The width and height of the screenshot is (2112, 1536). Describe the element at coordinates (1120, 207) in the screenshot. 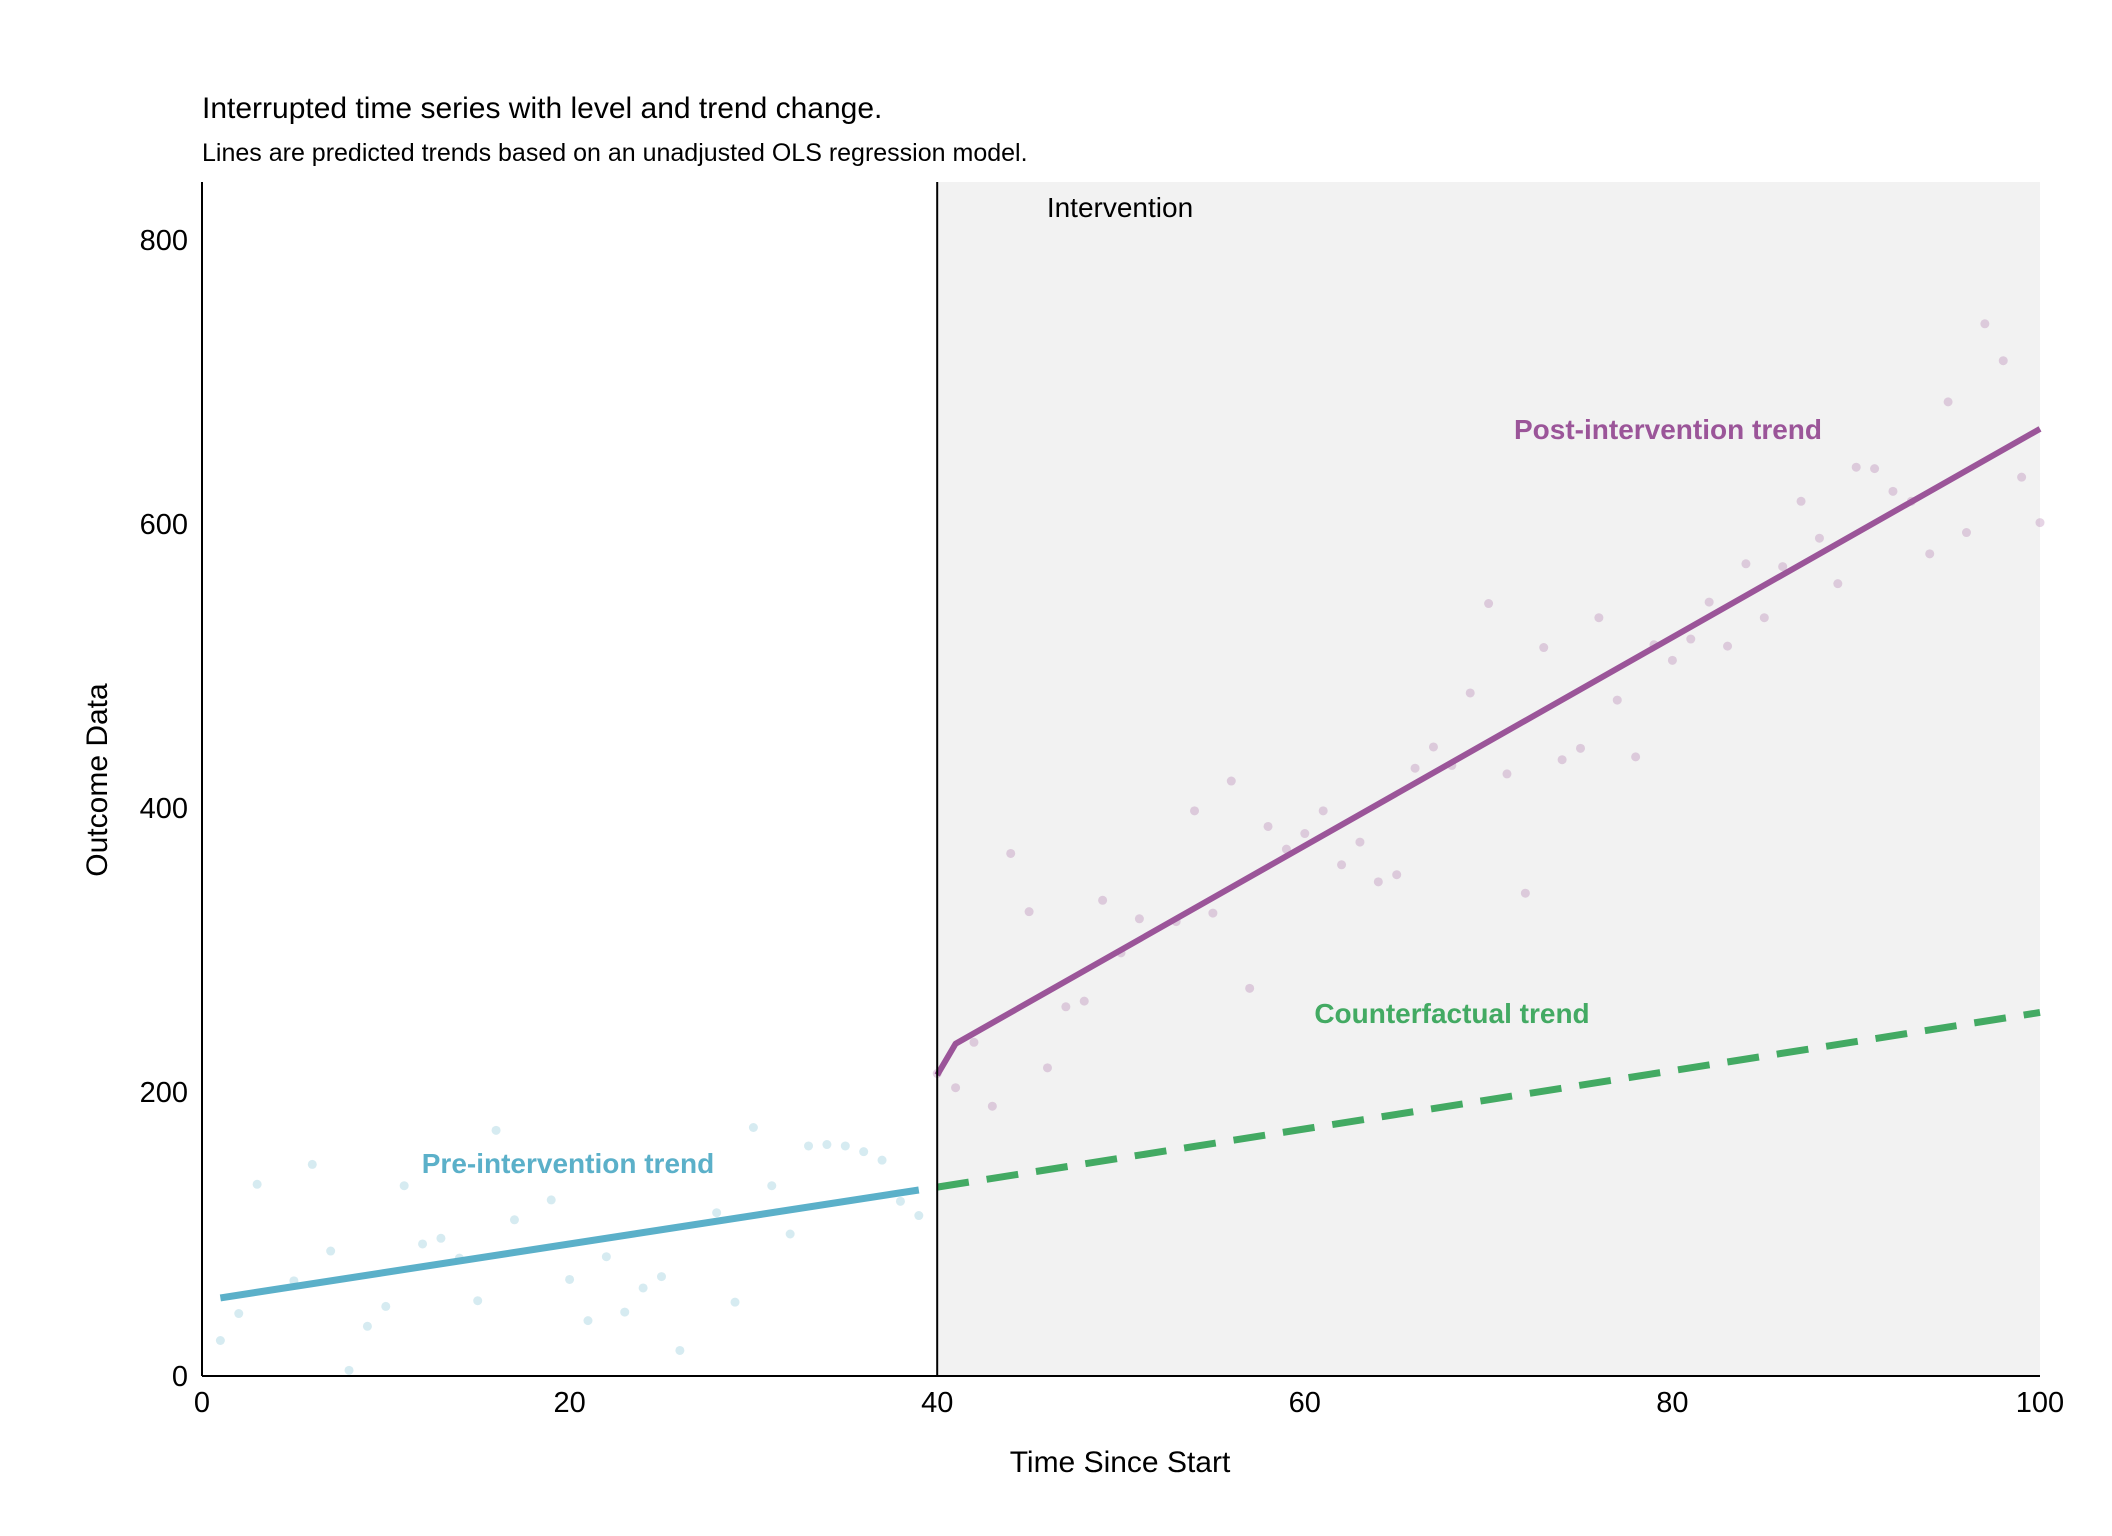

I see `intervention-label: Intervention` at that location.